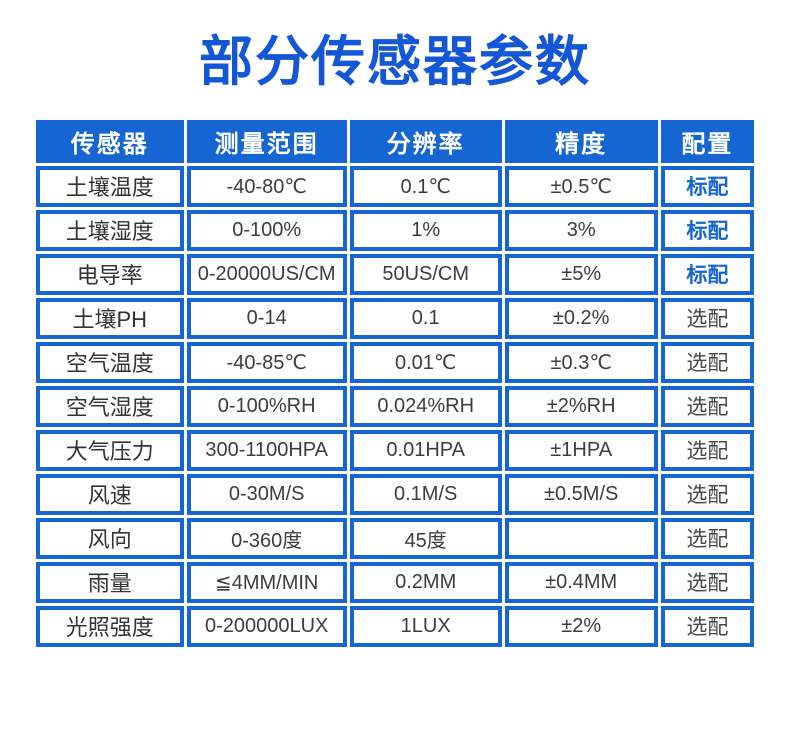 The height and width of the screenshot is (753, 790). I want to click on cell-accuracy: ±0.2%, so click(581, 318).